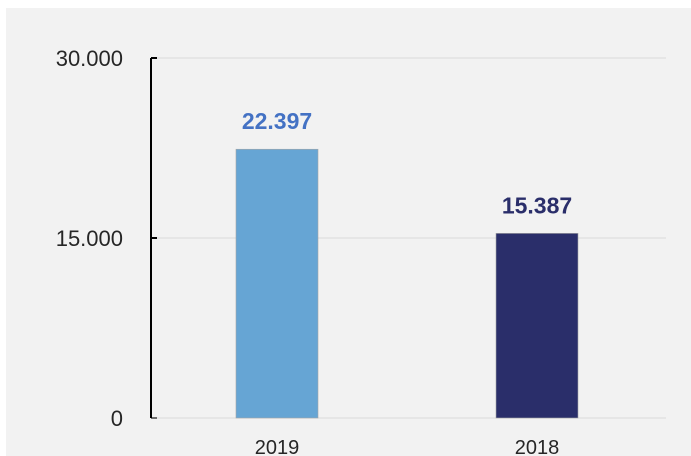  I want to click on data-labels: 22.397 15.387, so click(407, 163).